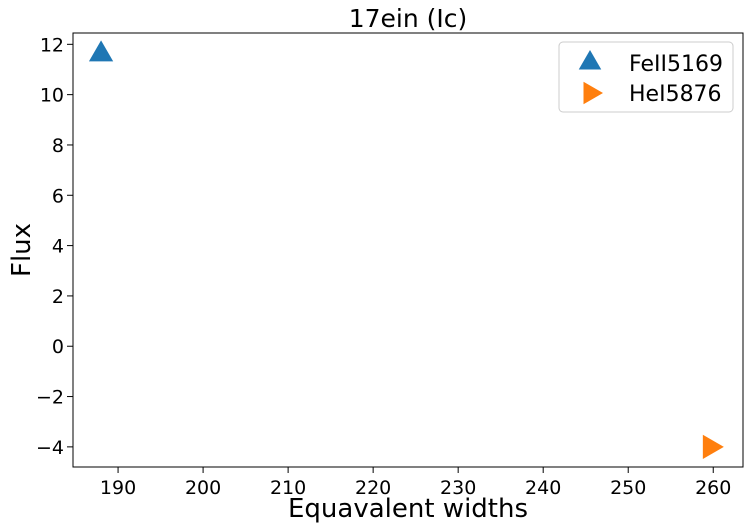 The width and height of the screenshot is (754, 530). Describe the element at coordinates (675, 94) in the screenshot. I see `legend-label-hei5876: HeI5876` at that location.